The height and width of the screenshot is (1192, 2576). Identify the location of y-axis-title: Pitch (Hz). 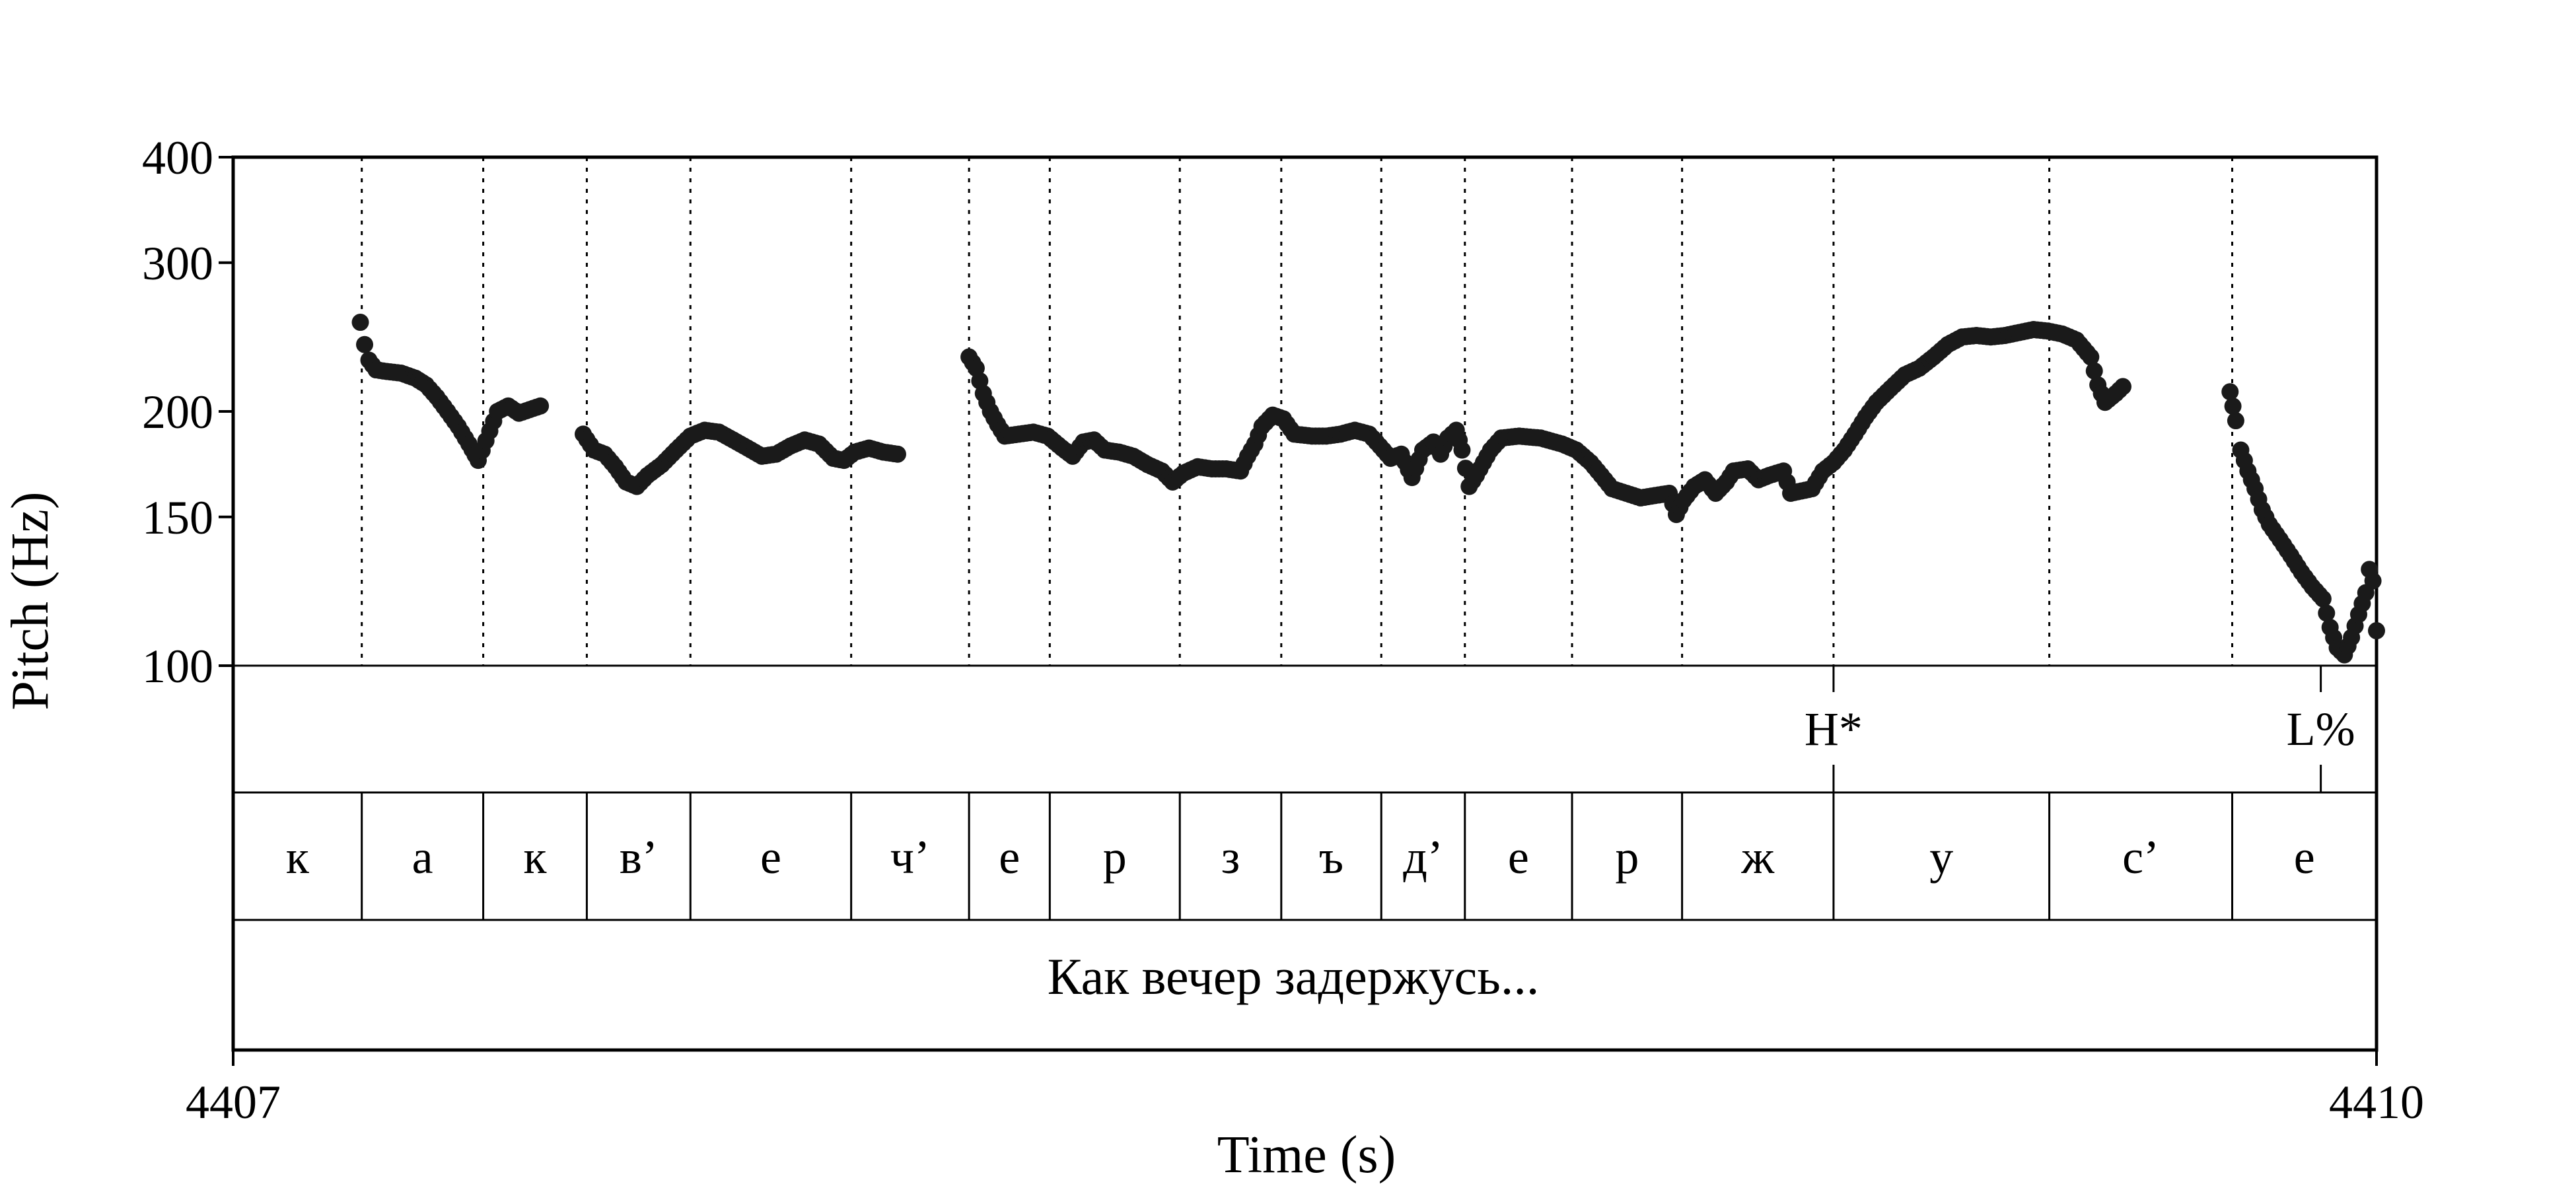
(30, 600).